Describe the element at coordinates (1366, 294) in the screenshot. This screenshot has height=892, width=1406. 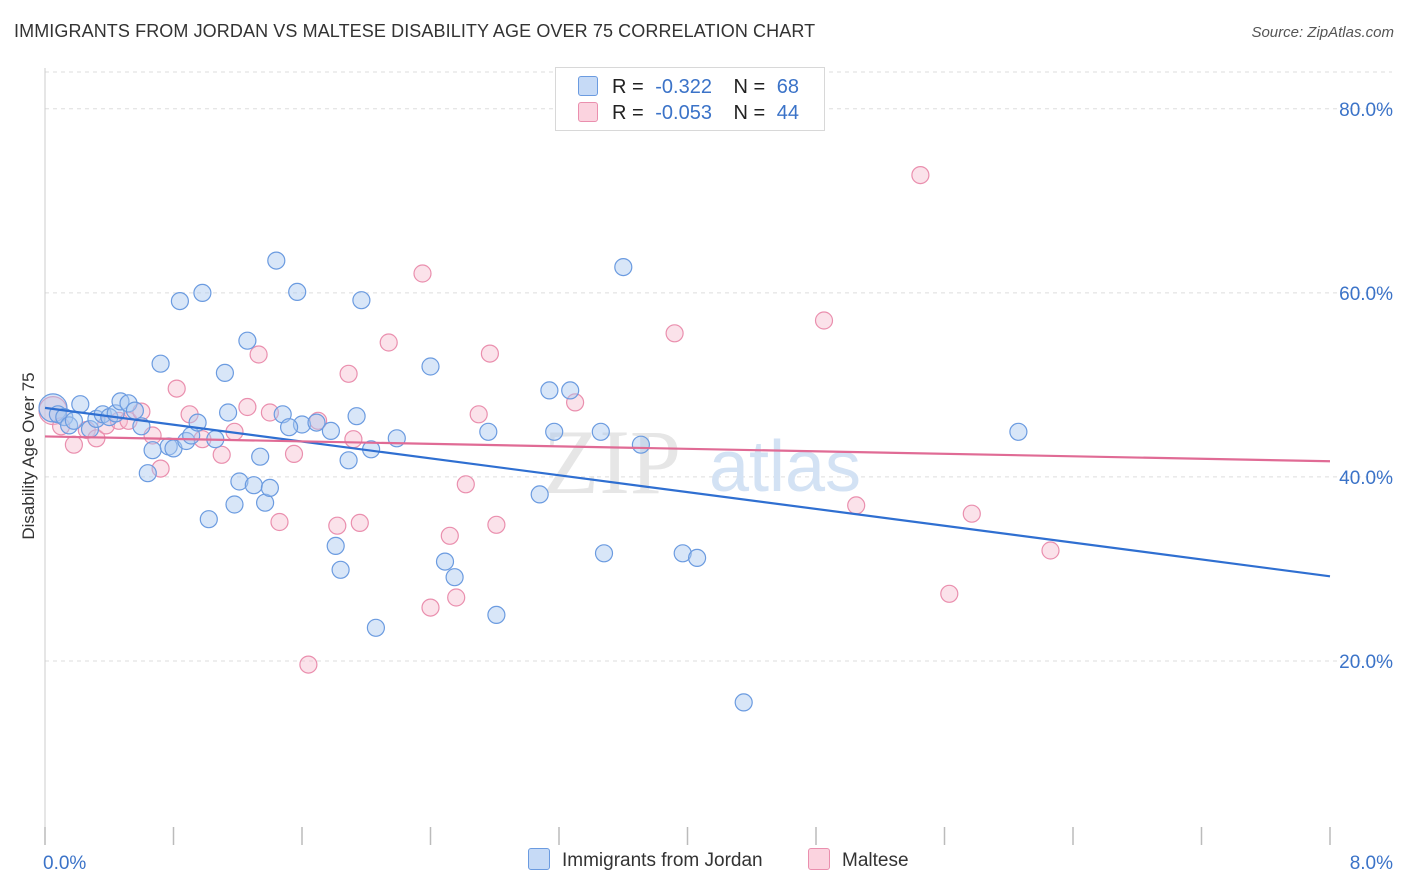
I see `y-tick-label: 60.0%` at that location.